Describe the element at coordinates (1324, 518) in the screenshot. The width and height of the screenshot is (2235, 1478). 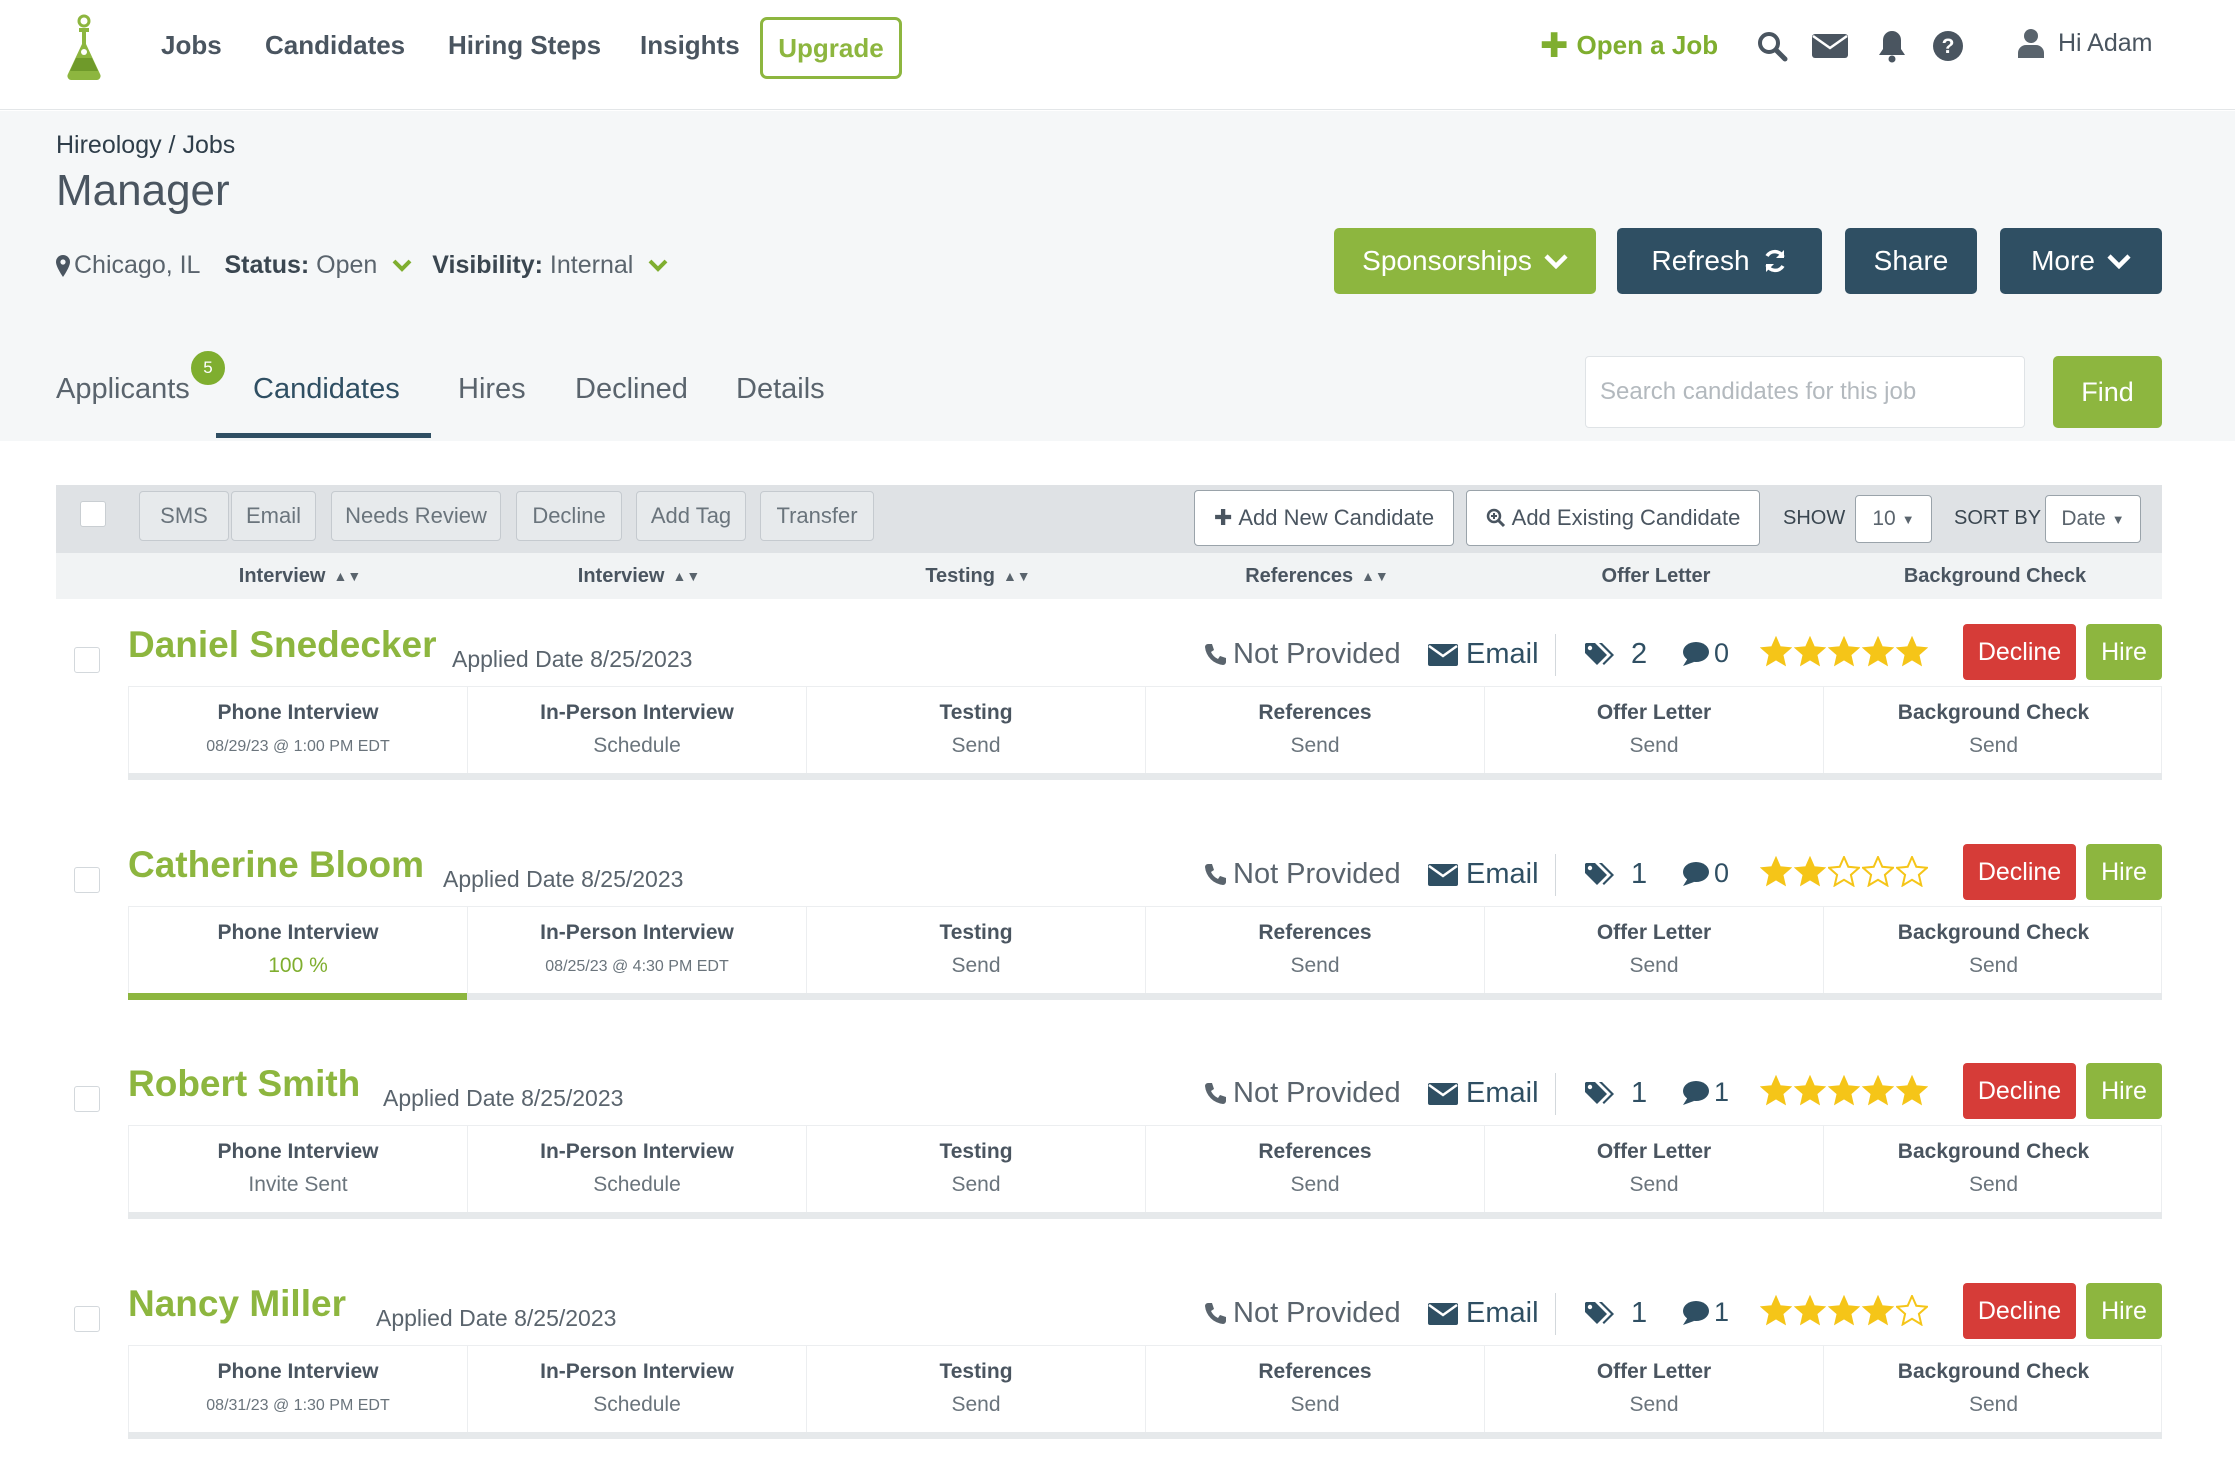
I see `add-new-candidate-button: ✚ Add New Candidate` at that location.